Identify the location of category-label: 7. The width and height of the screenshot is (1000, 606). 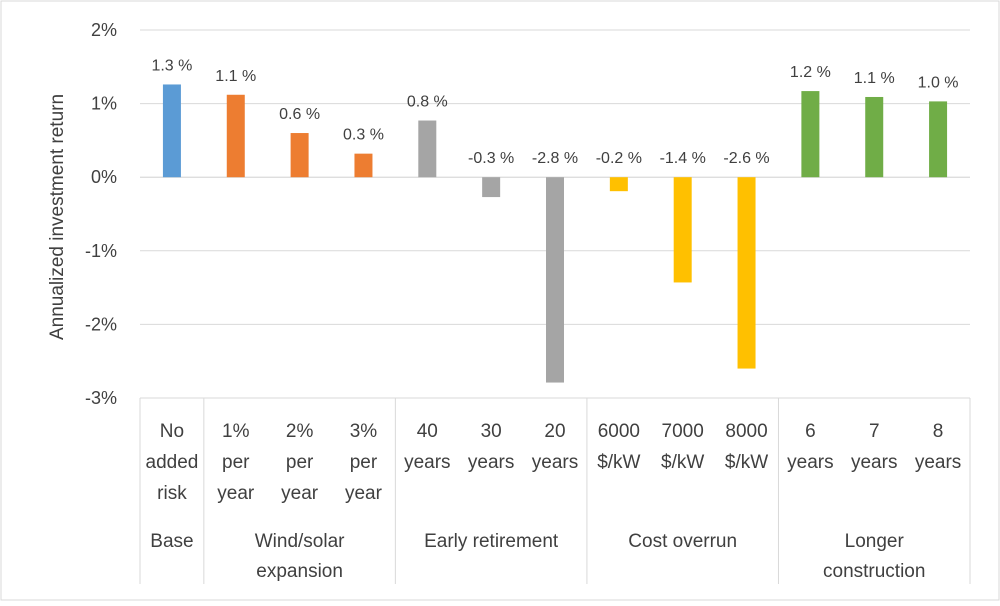
(874, 431).